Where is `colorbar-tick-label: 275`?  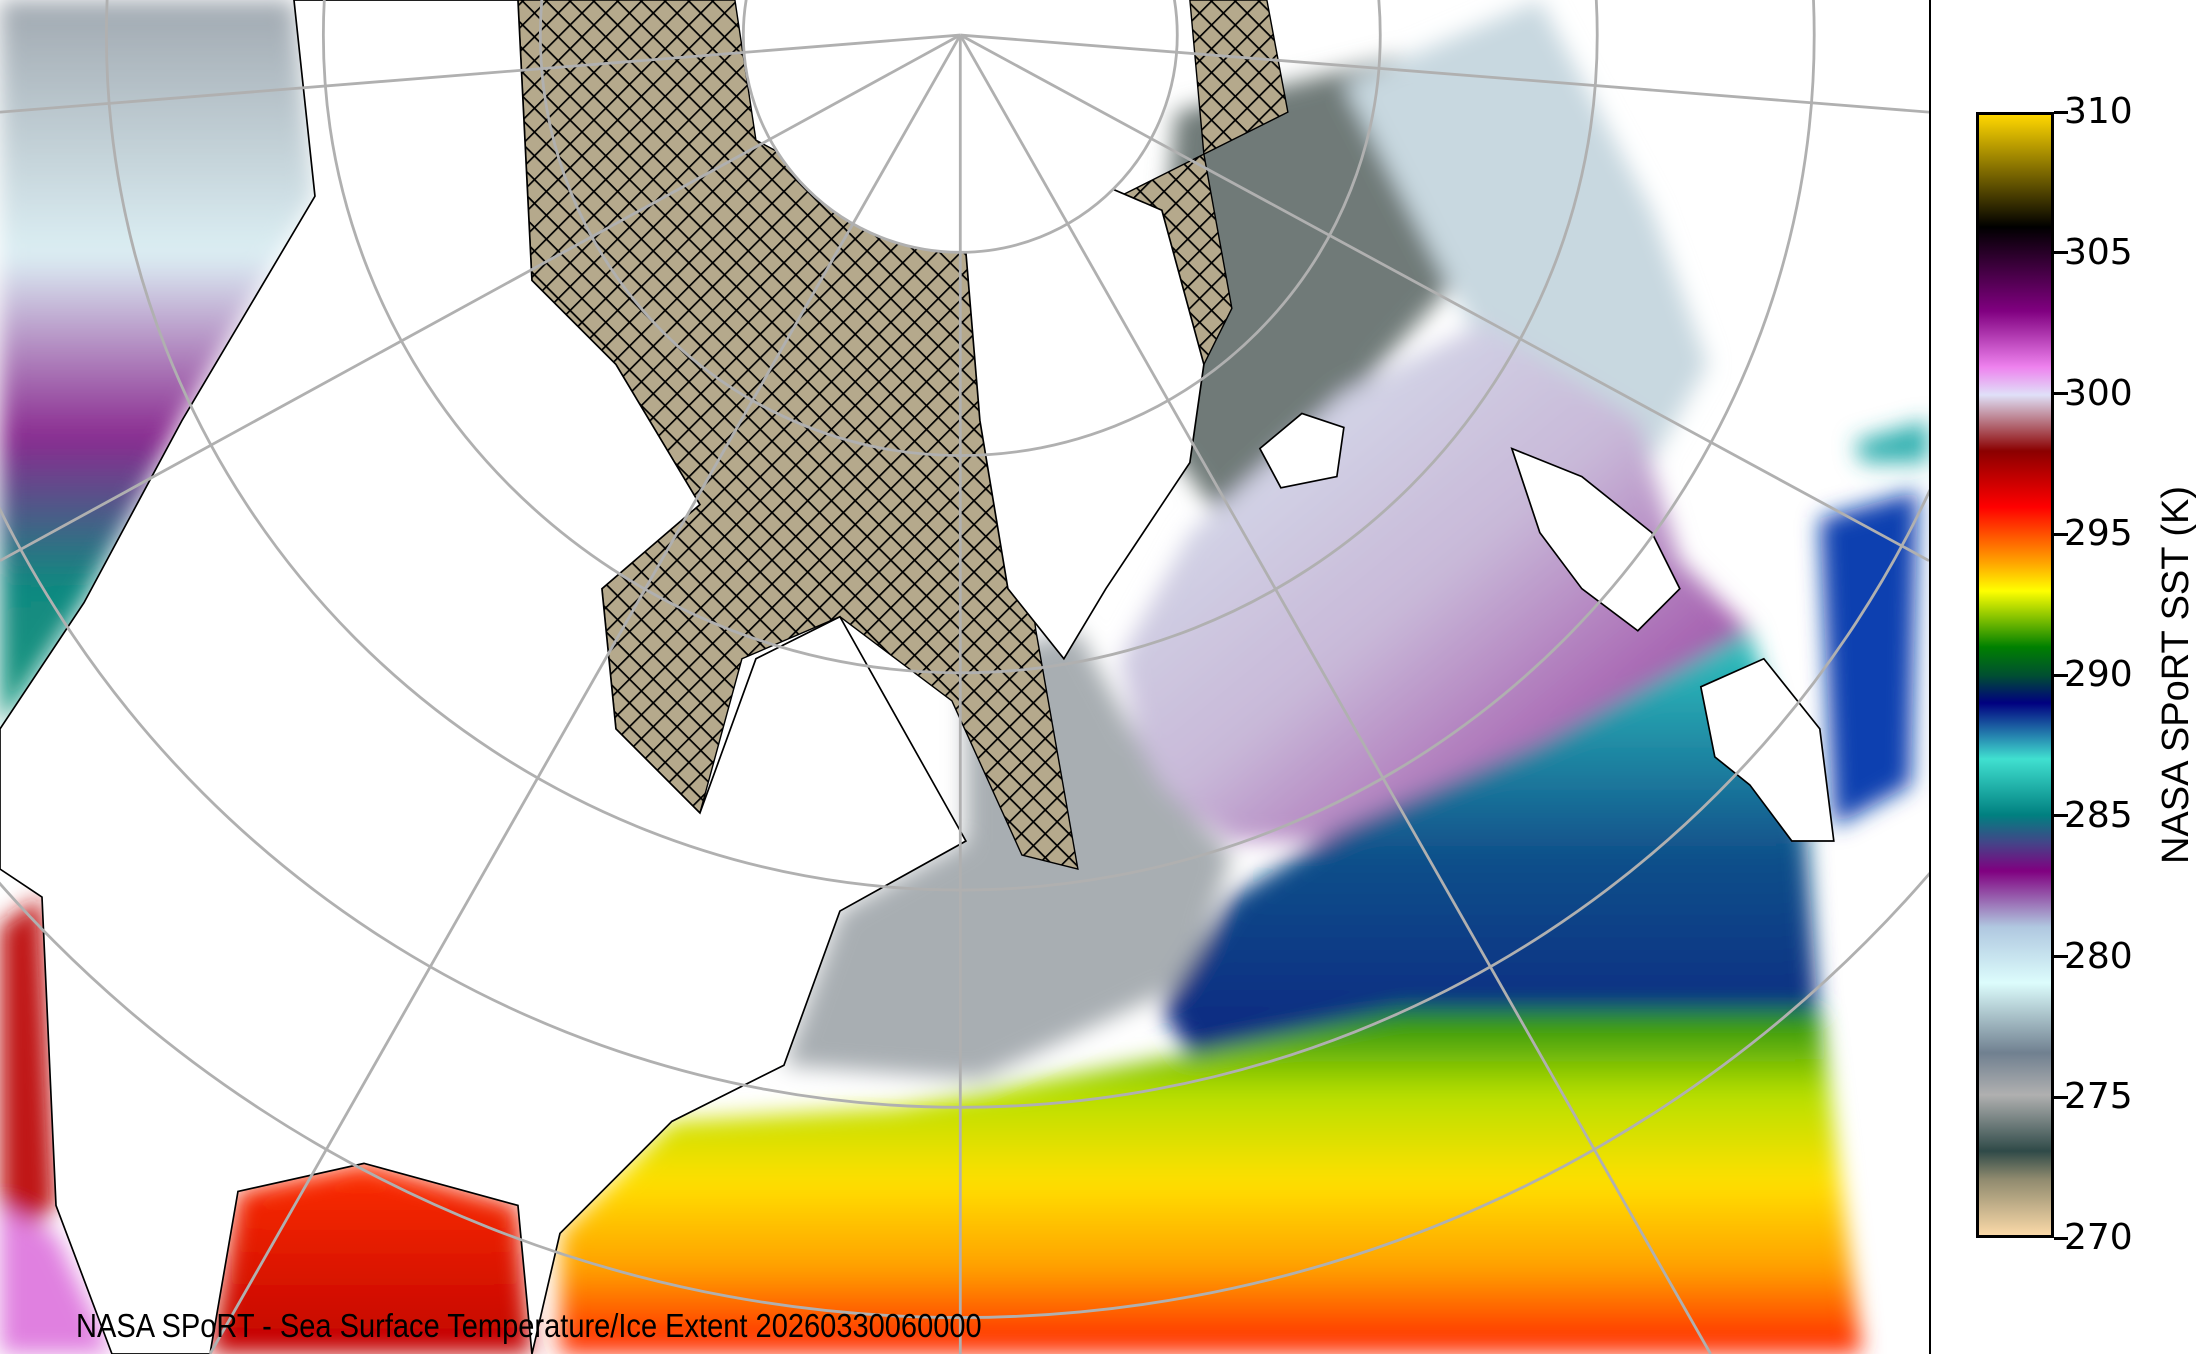
colorbar-tick-label: 275 is located at coordinates (2098, 1097).